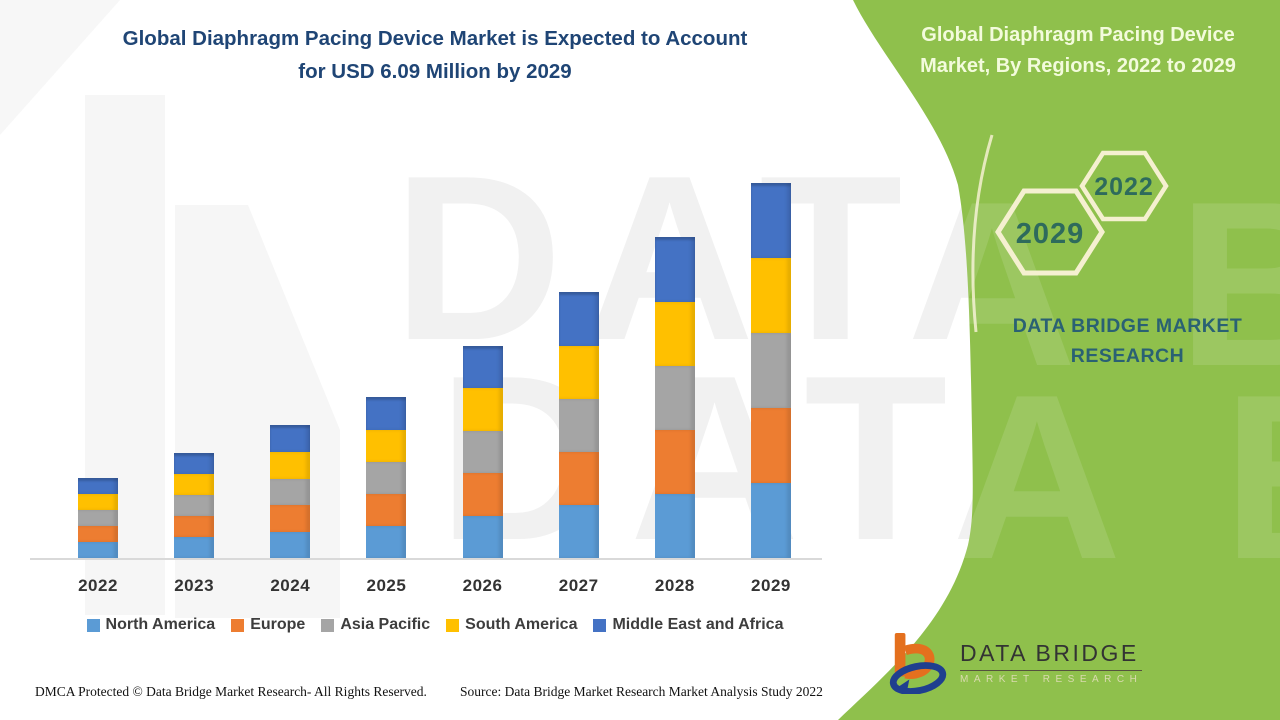 Image resolution: width=1280 pixels, height=720 pixels. I want to click on bar-2028, so click(674, 397).